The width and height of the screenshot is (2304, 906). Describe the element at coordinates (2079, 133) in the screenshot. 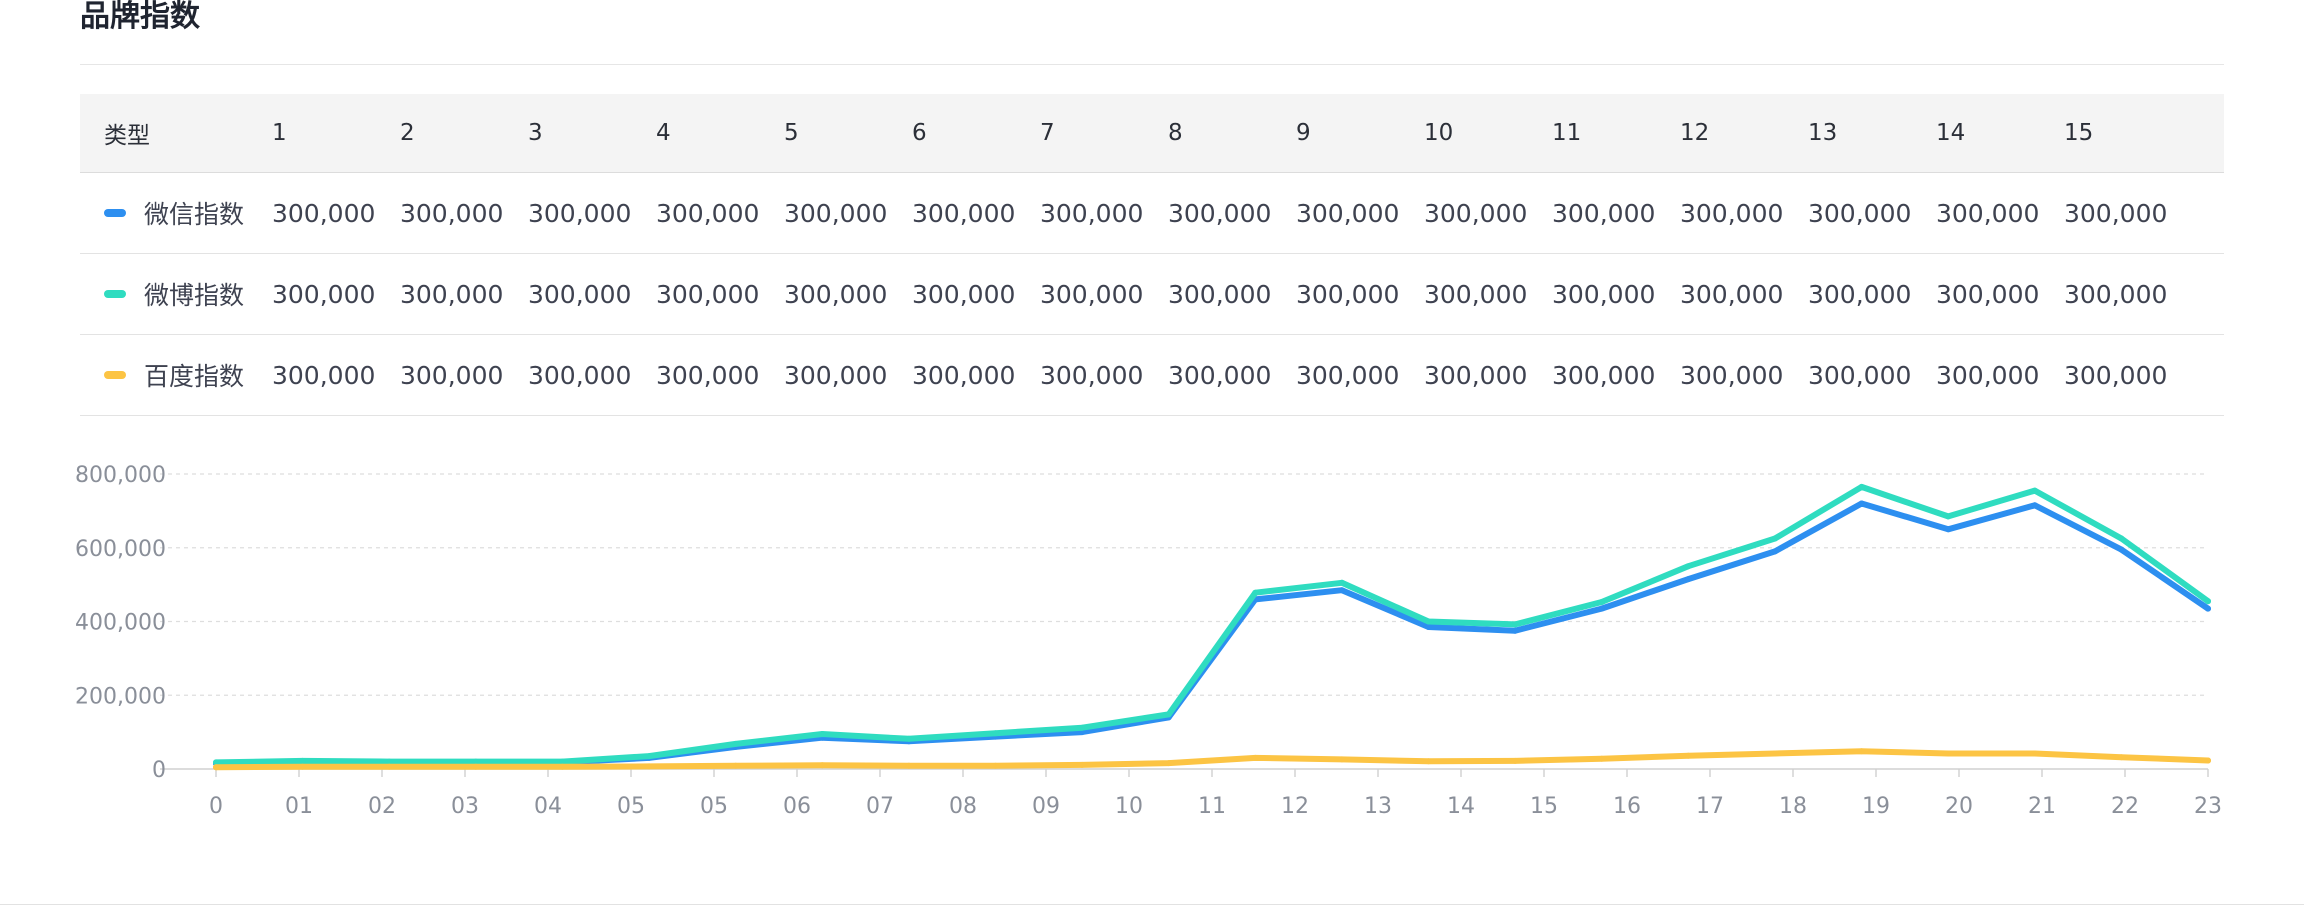

I see `header-col-15: 15` at that location.